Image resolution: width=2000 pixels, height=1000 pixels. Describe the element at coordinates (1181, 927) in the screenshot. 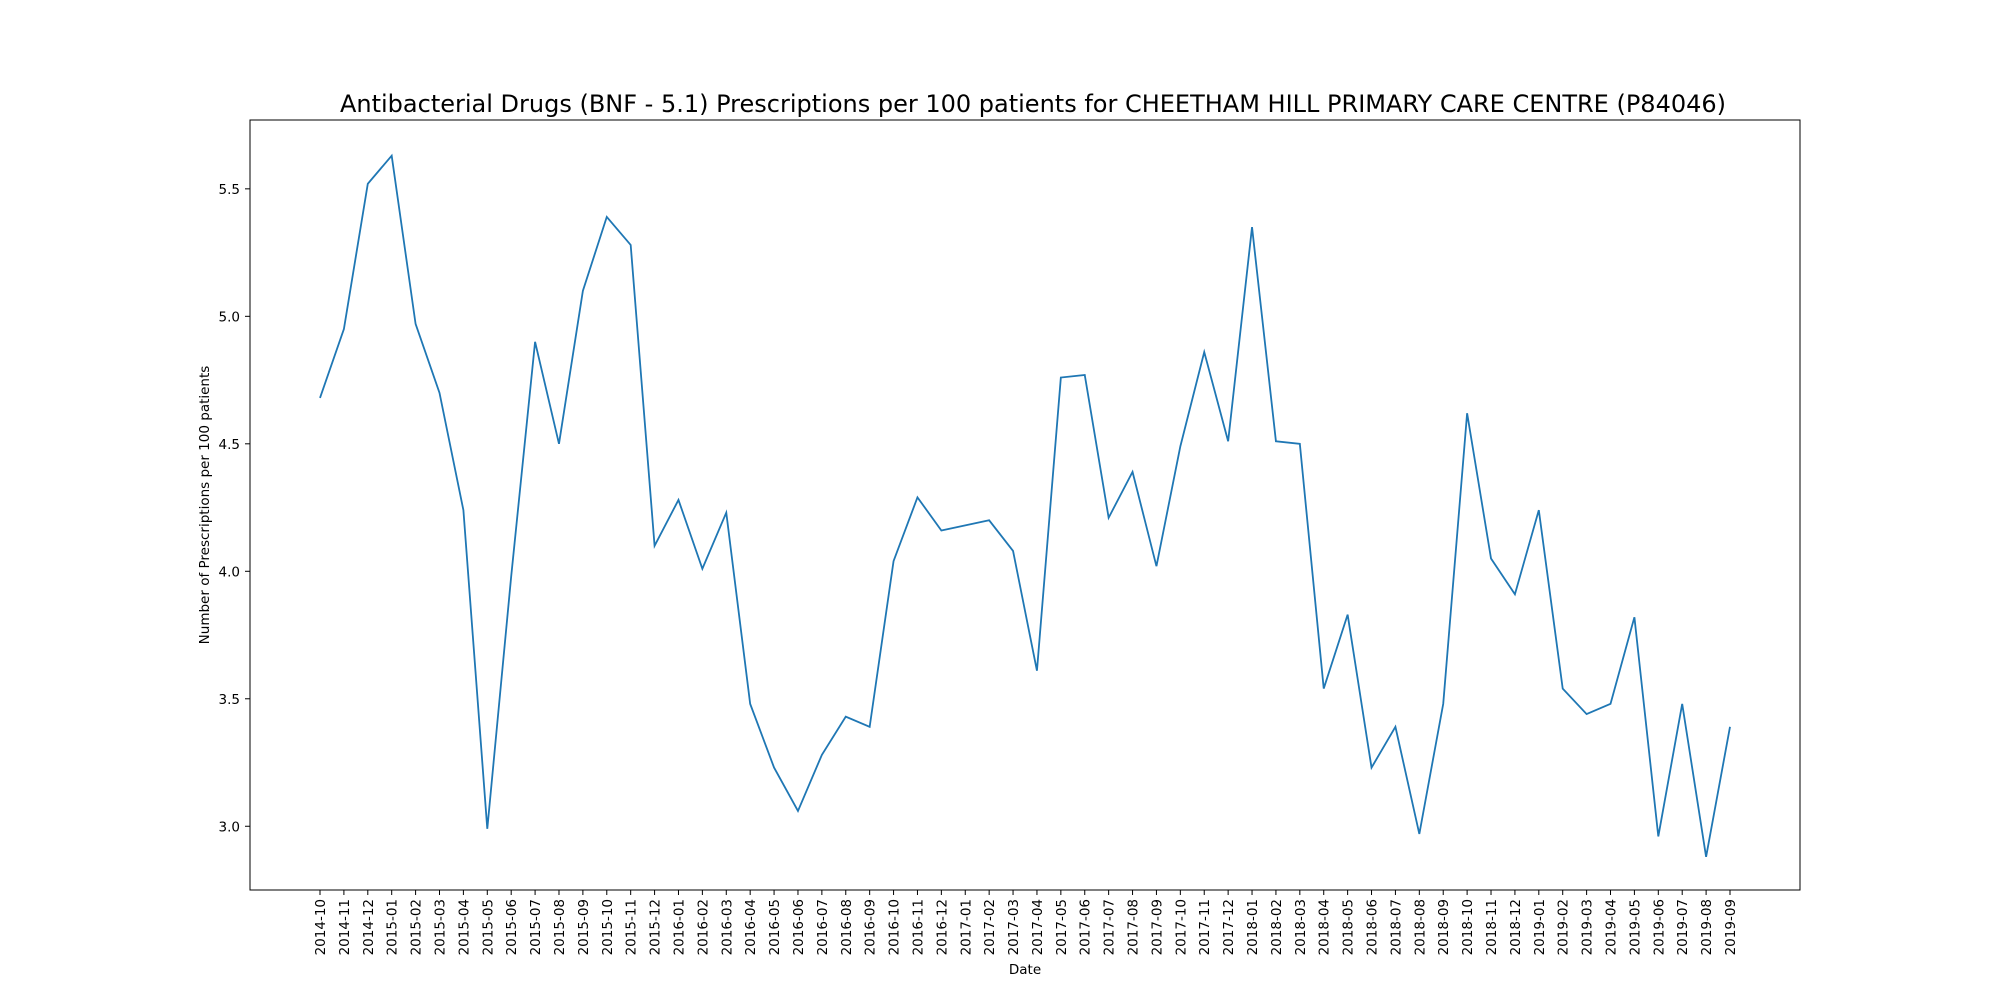

I see `x-tick-label: 2017-10` at that location.